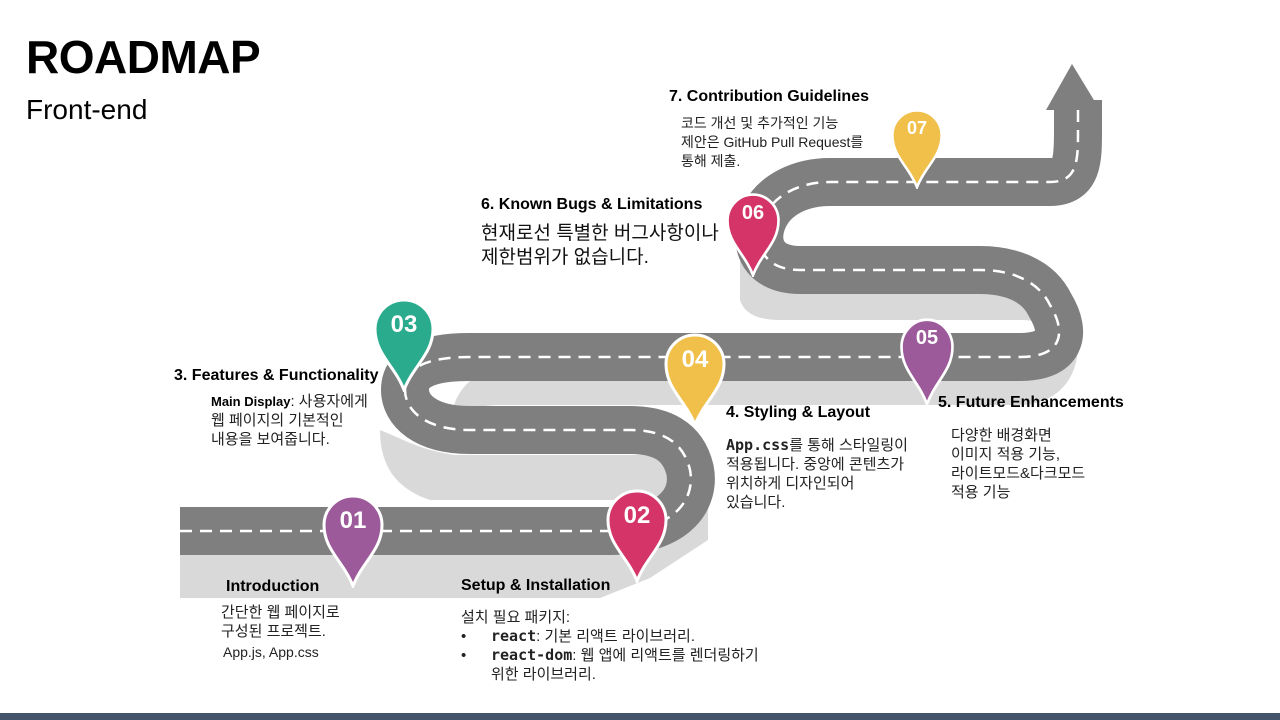  I want to click on desc-line: 다양한 배경화면, so click(1001, 435).